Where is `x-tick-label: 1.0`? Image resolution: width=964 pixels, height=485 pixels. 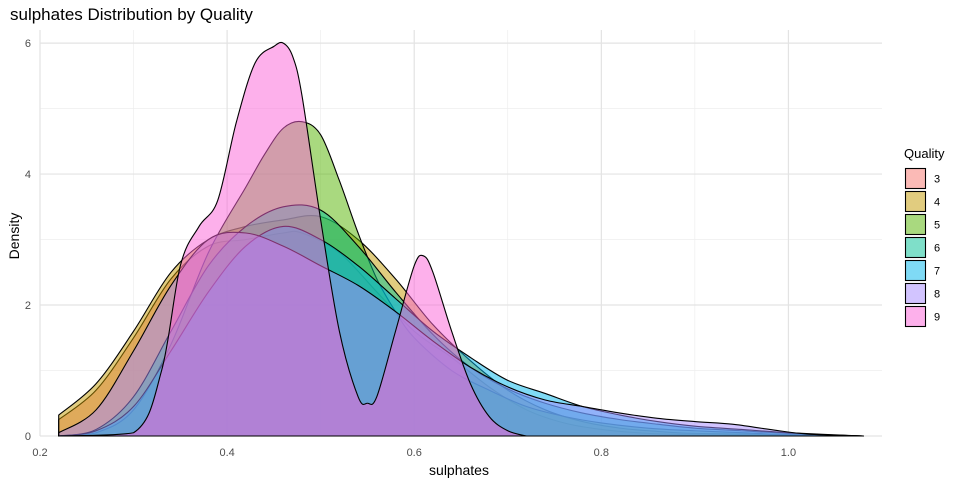
x-tick-label: 1.0 is located at coordinates (788, 453).